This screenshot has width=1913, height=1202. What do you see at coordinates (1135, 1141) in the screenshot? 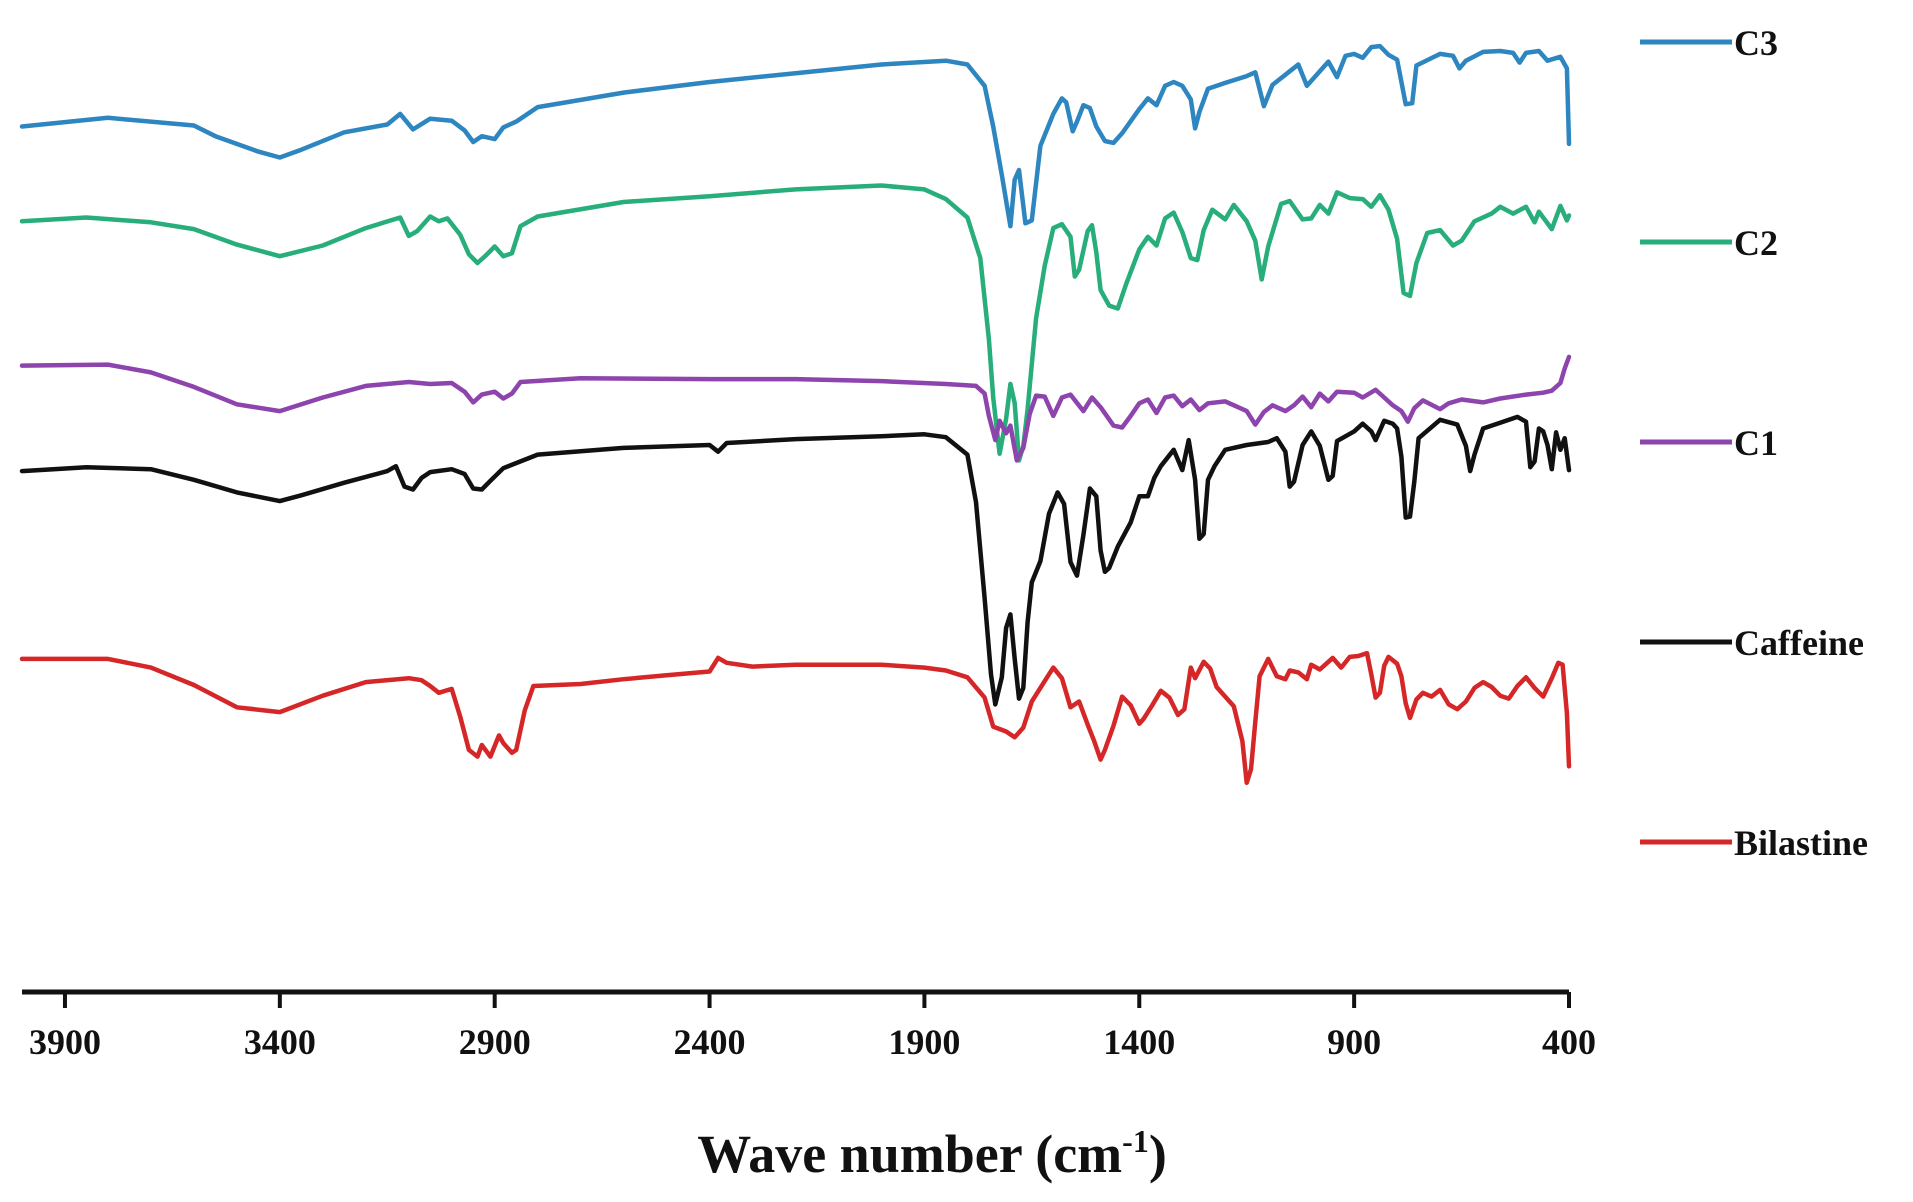
I see `x-axis-title-superscript: -1` at bounding box center [1135, 1141].